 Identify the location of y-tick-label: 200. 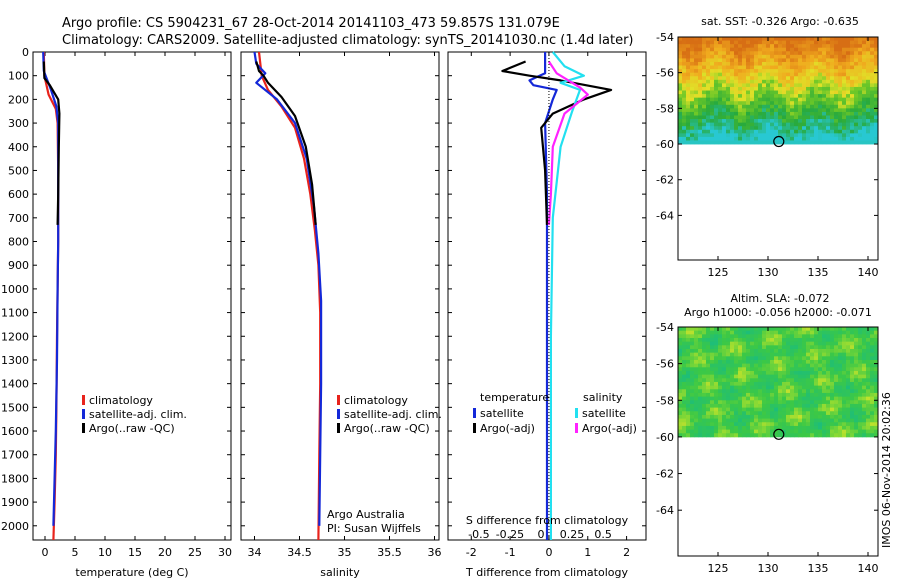
(18, 99).